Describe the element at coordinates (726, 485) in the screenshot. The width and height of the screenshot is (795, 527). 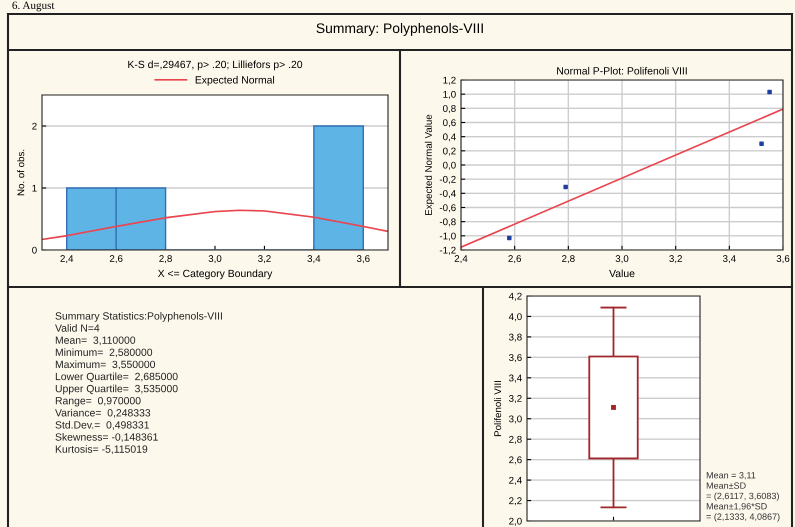
I see `text: Mean±SD` at that location.